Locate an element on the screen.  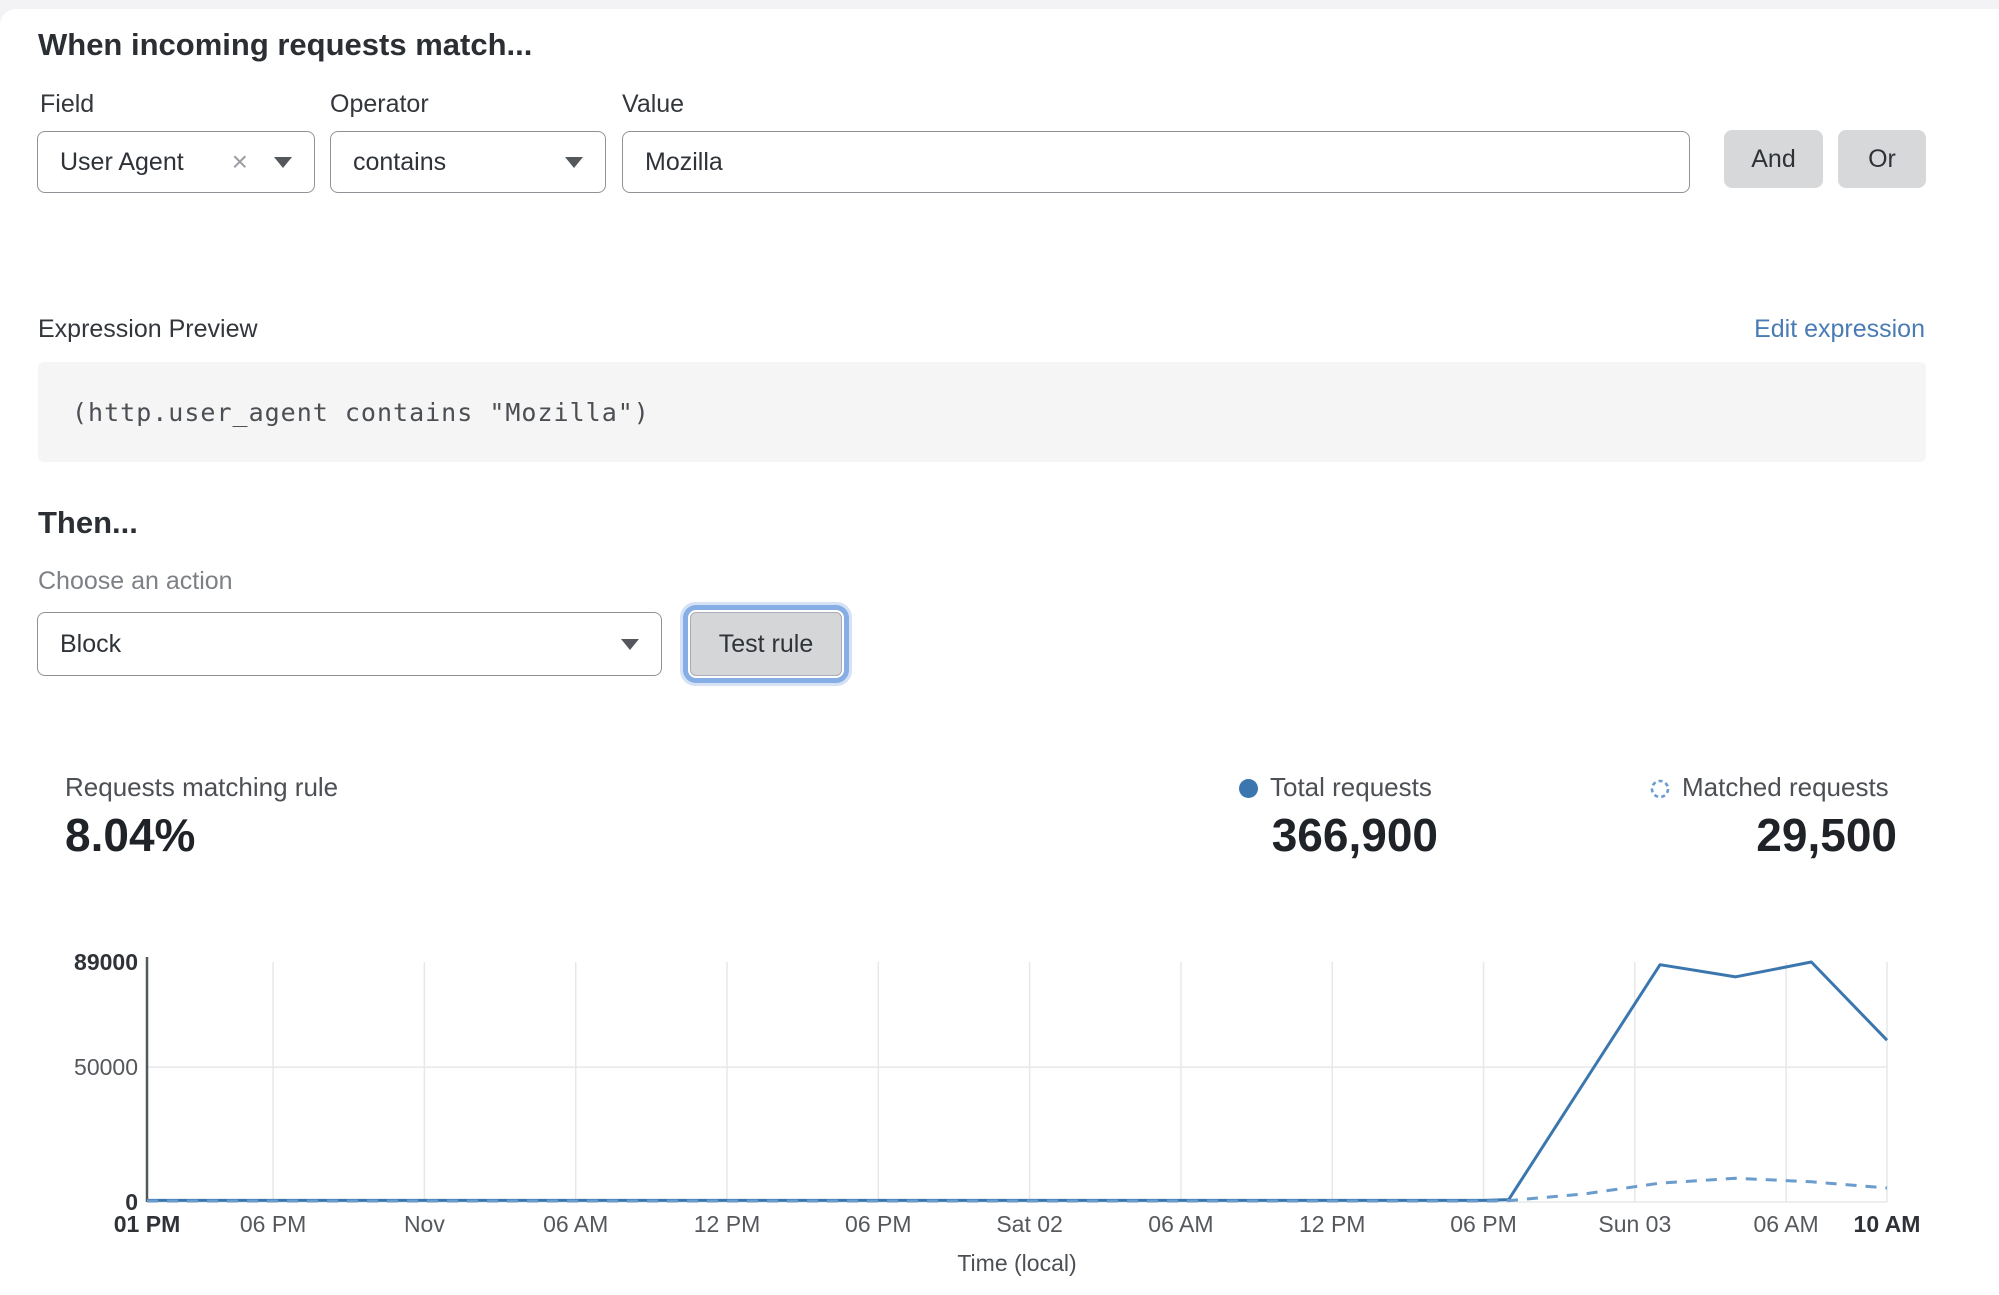
requests-matching-value: 8.04% is located at coordinates (130, 835).